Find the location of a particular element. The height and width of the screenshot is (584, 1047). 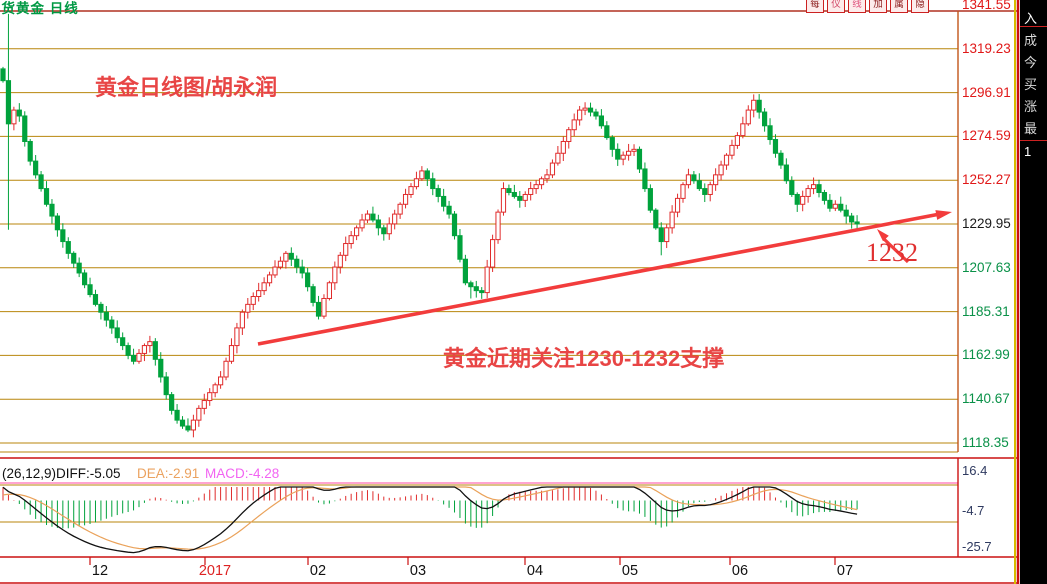

macd-value-label: MACD:-4.28 is located at coordinates (242, 473).